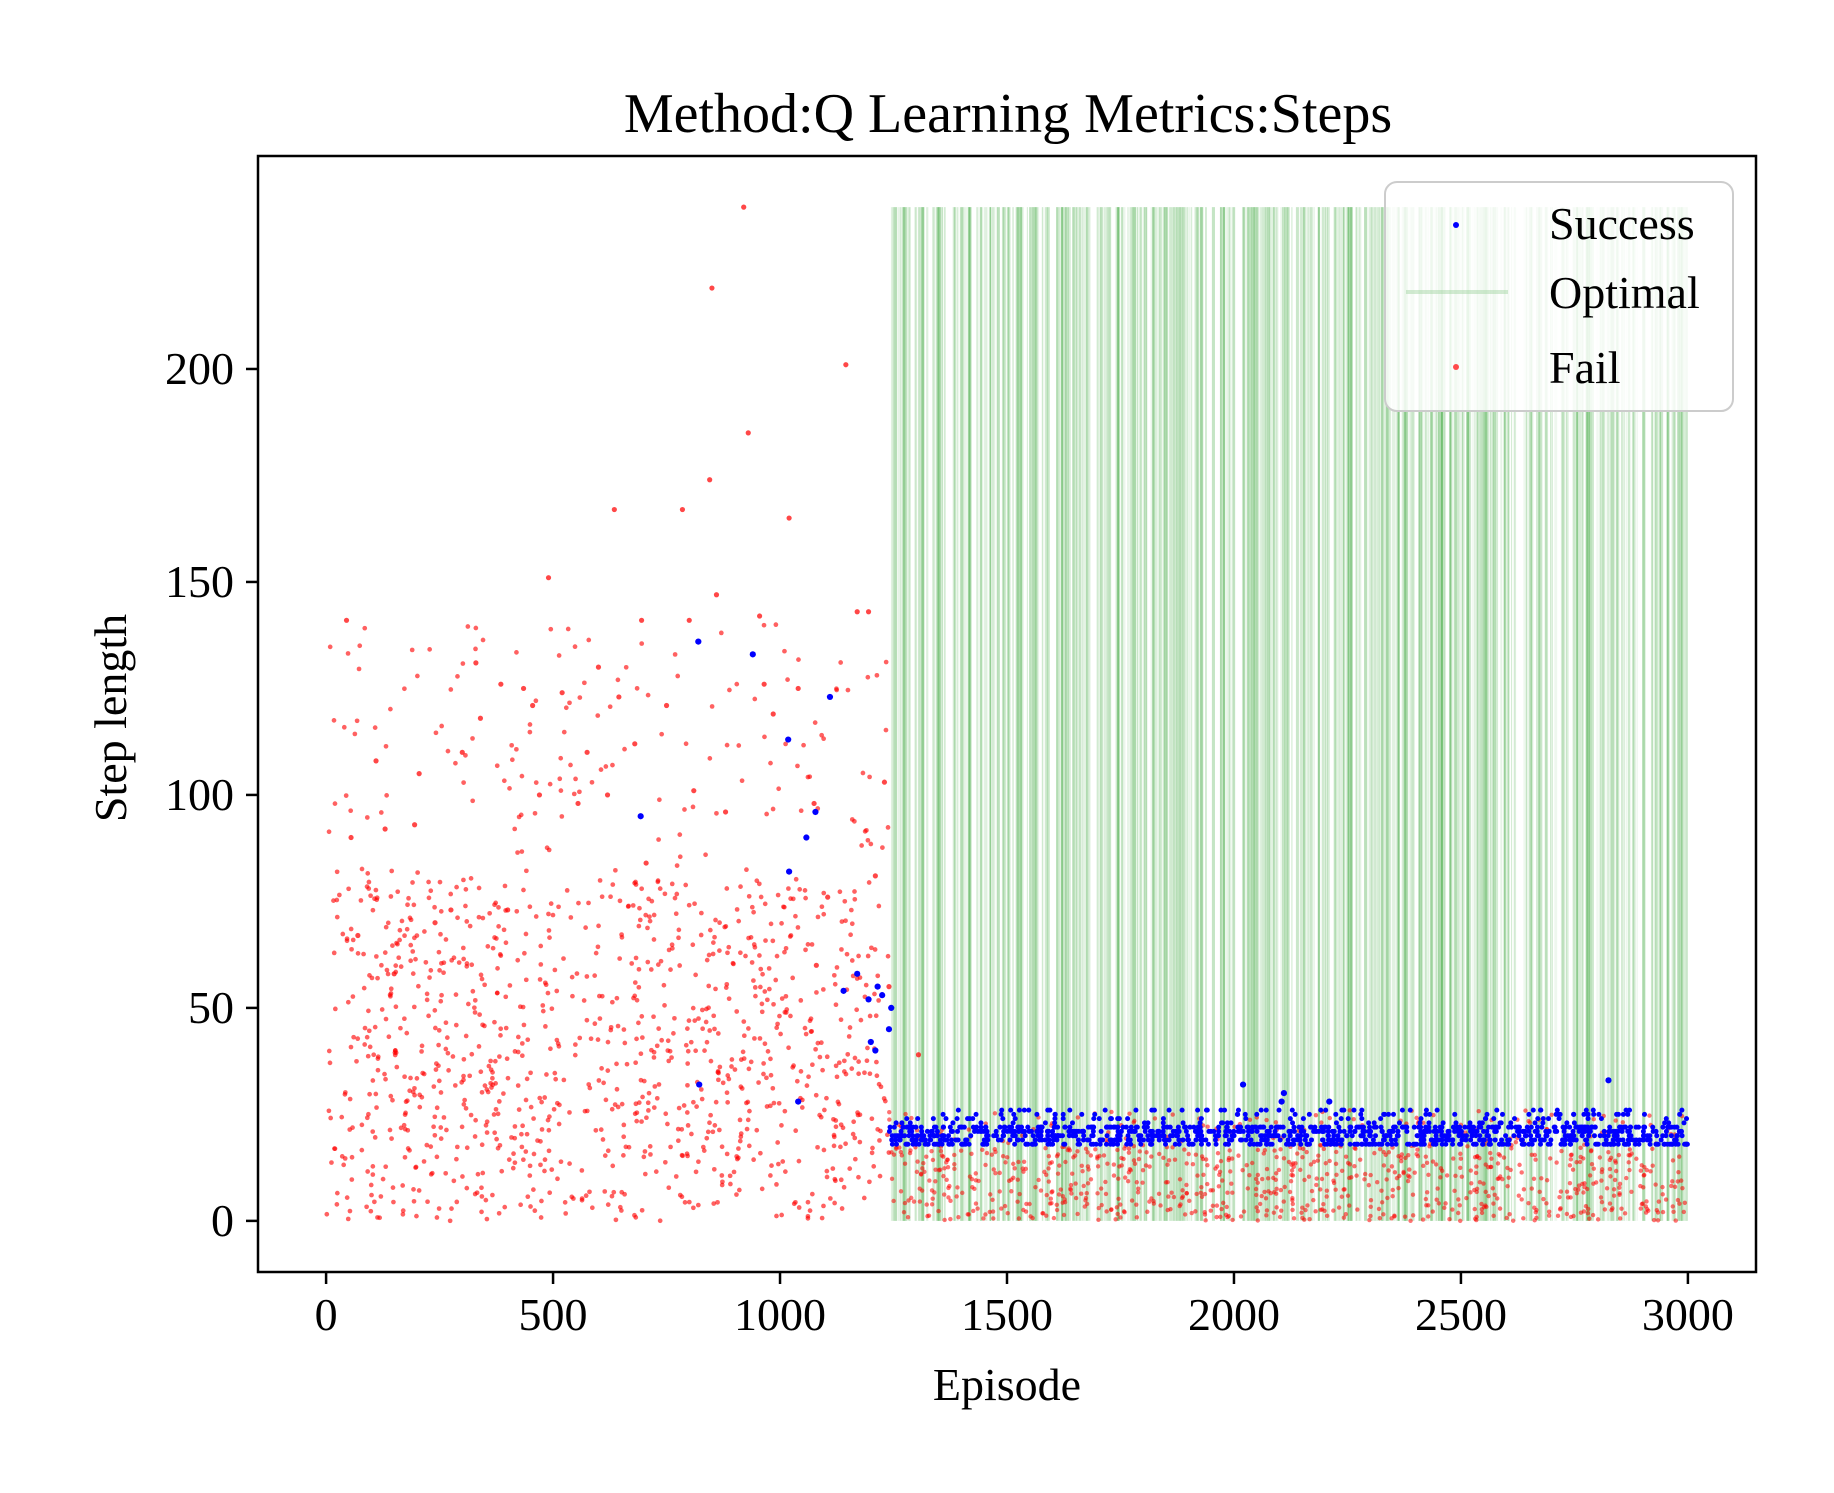  Describe the element at coordinates (1441, 1168) in the screenshot. I see `fail-point-1958` at that location.